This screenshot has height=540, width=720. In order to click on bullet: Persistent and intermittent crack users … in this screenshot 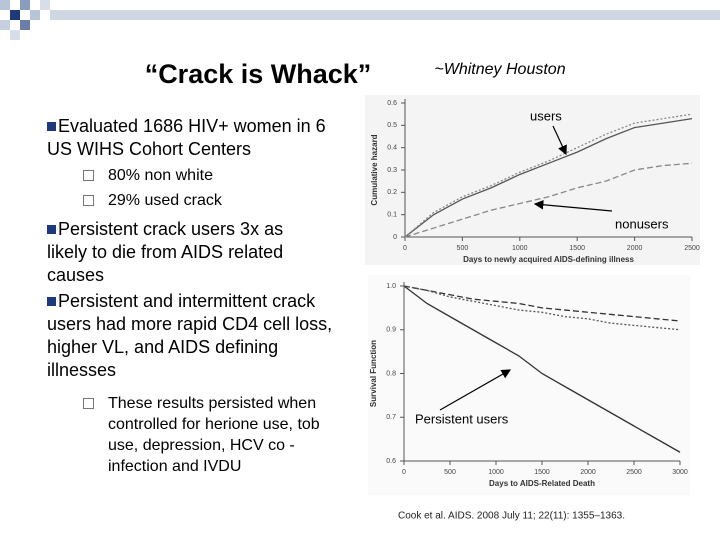, I will do `click(192, 336)`.